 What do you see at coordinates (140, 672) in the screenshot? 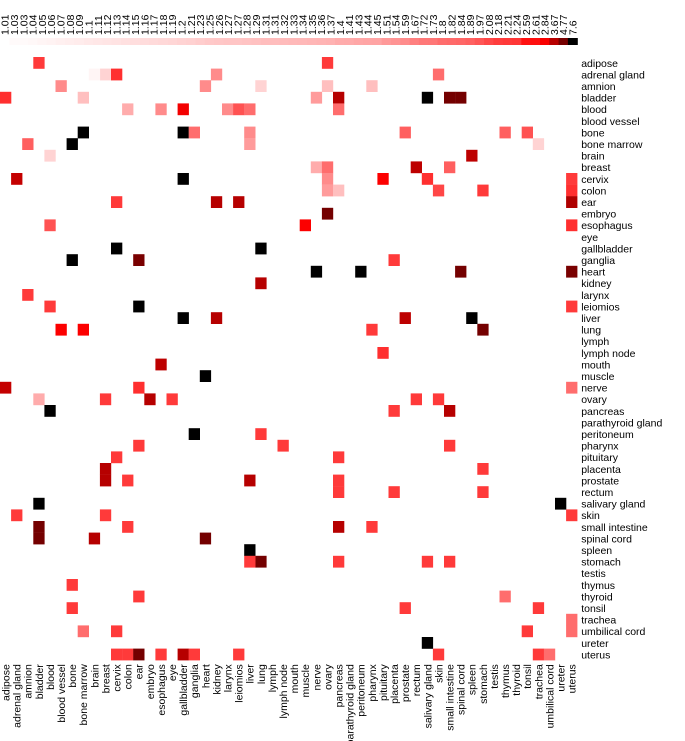
I see `column-label: ear` at bounding box center [140, 672].